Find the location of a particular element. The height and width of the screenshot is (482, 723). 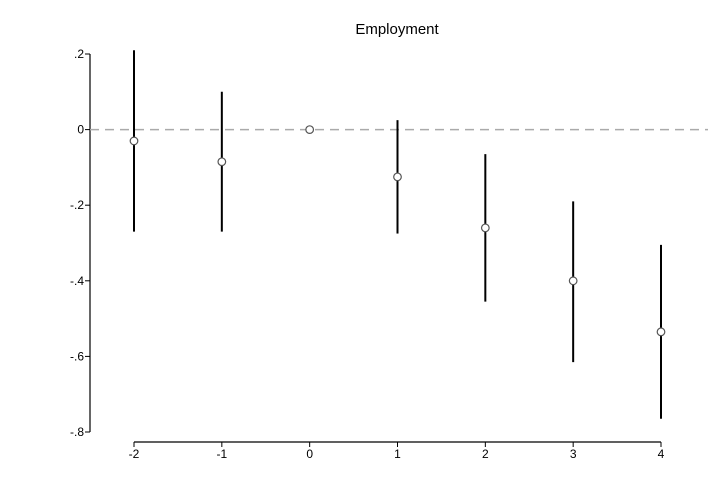

x-tick-label: -2 is located at coordinates (134, 454).